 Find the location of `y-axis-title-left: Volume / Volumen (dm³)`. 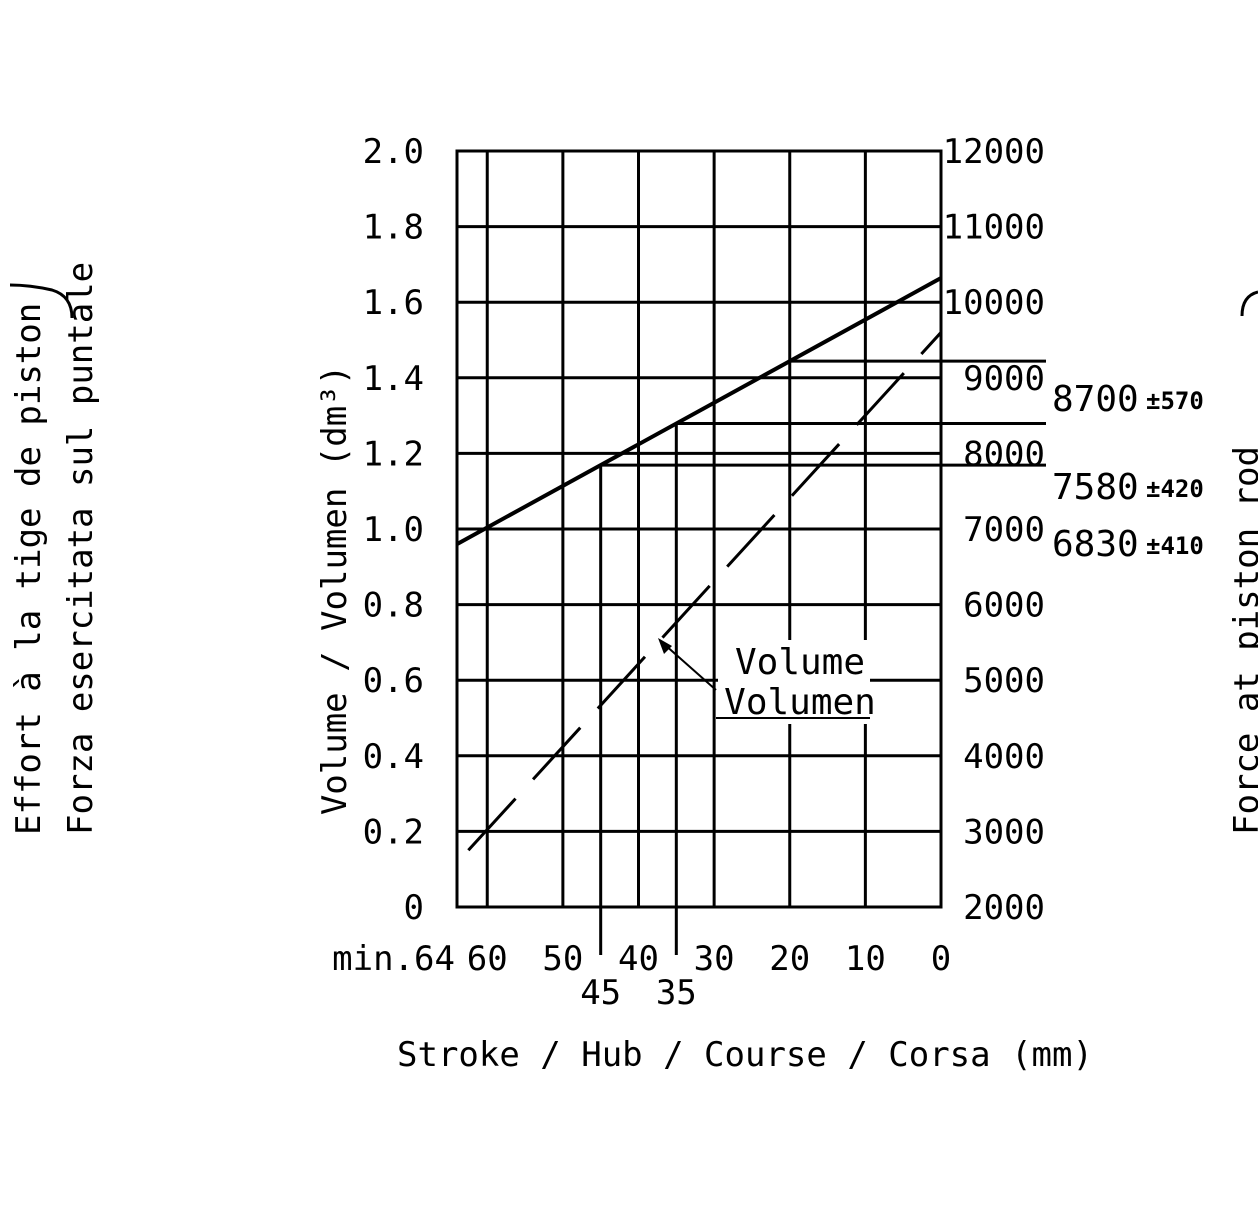

y-axis-title-left: Volume / Volumen (dm³) is located at coordinates (335, 590).